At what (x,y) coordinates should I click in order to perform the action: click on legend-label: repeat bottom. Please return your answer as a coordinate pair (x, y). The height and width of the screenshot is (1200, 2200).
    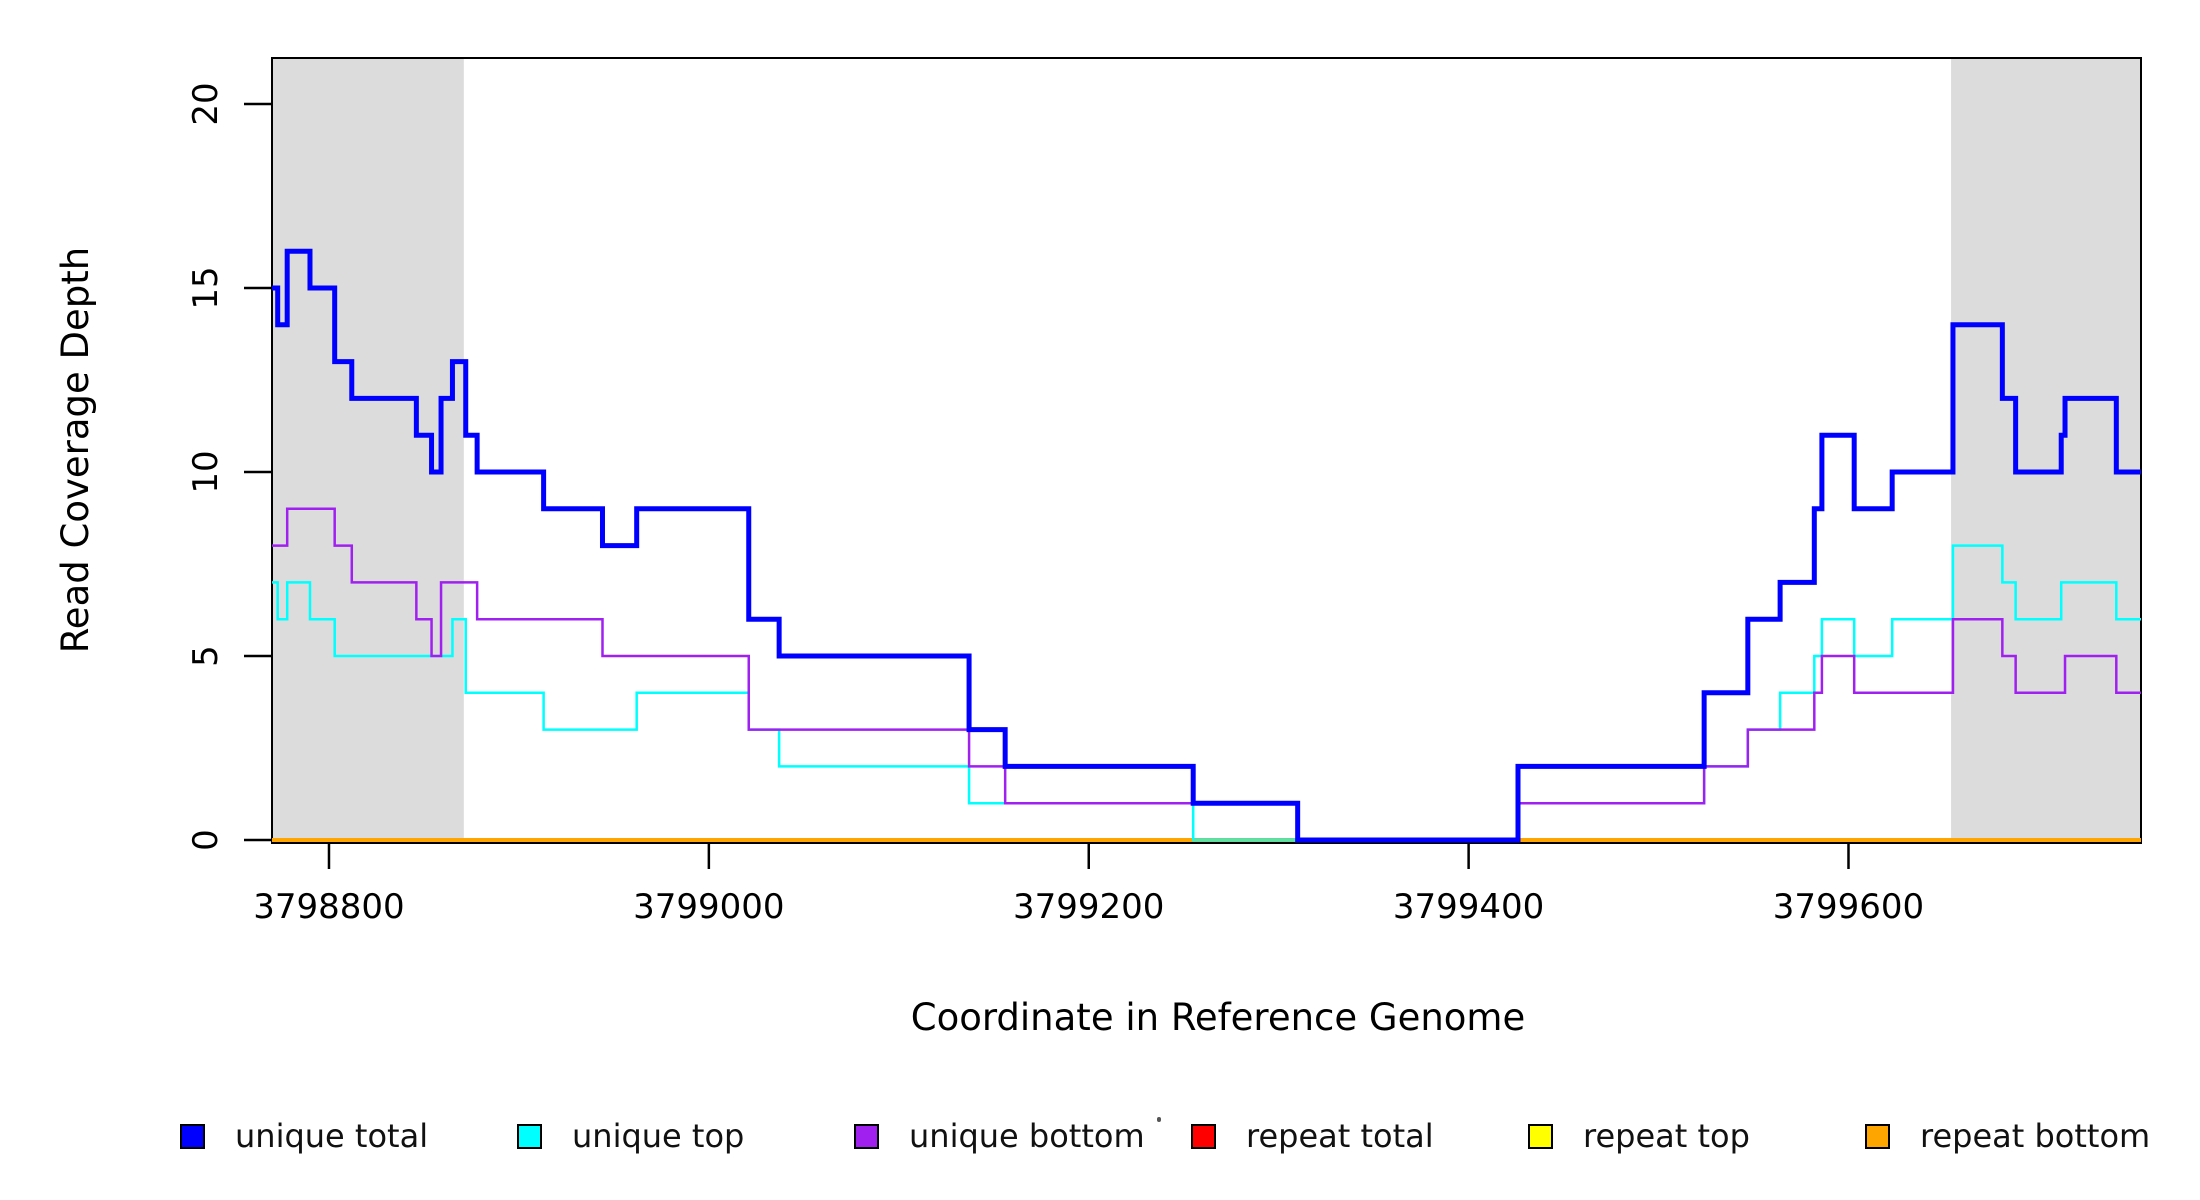
    Looking at the image, I should click on (2035, 1136).